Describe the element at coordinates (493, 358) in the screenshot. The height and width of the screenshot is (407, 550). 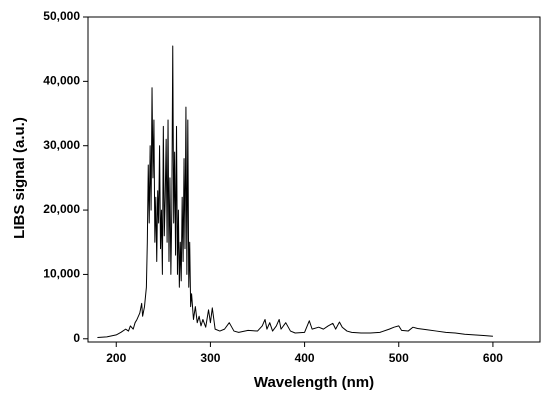
I see `x-tick-label: 600` at that location.